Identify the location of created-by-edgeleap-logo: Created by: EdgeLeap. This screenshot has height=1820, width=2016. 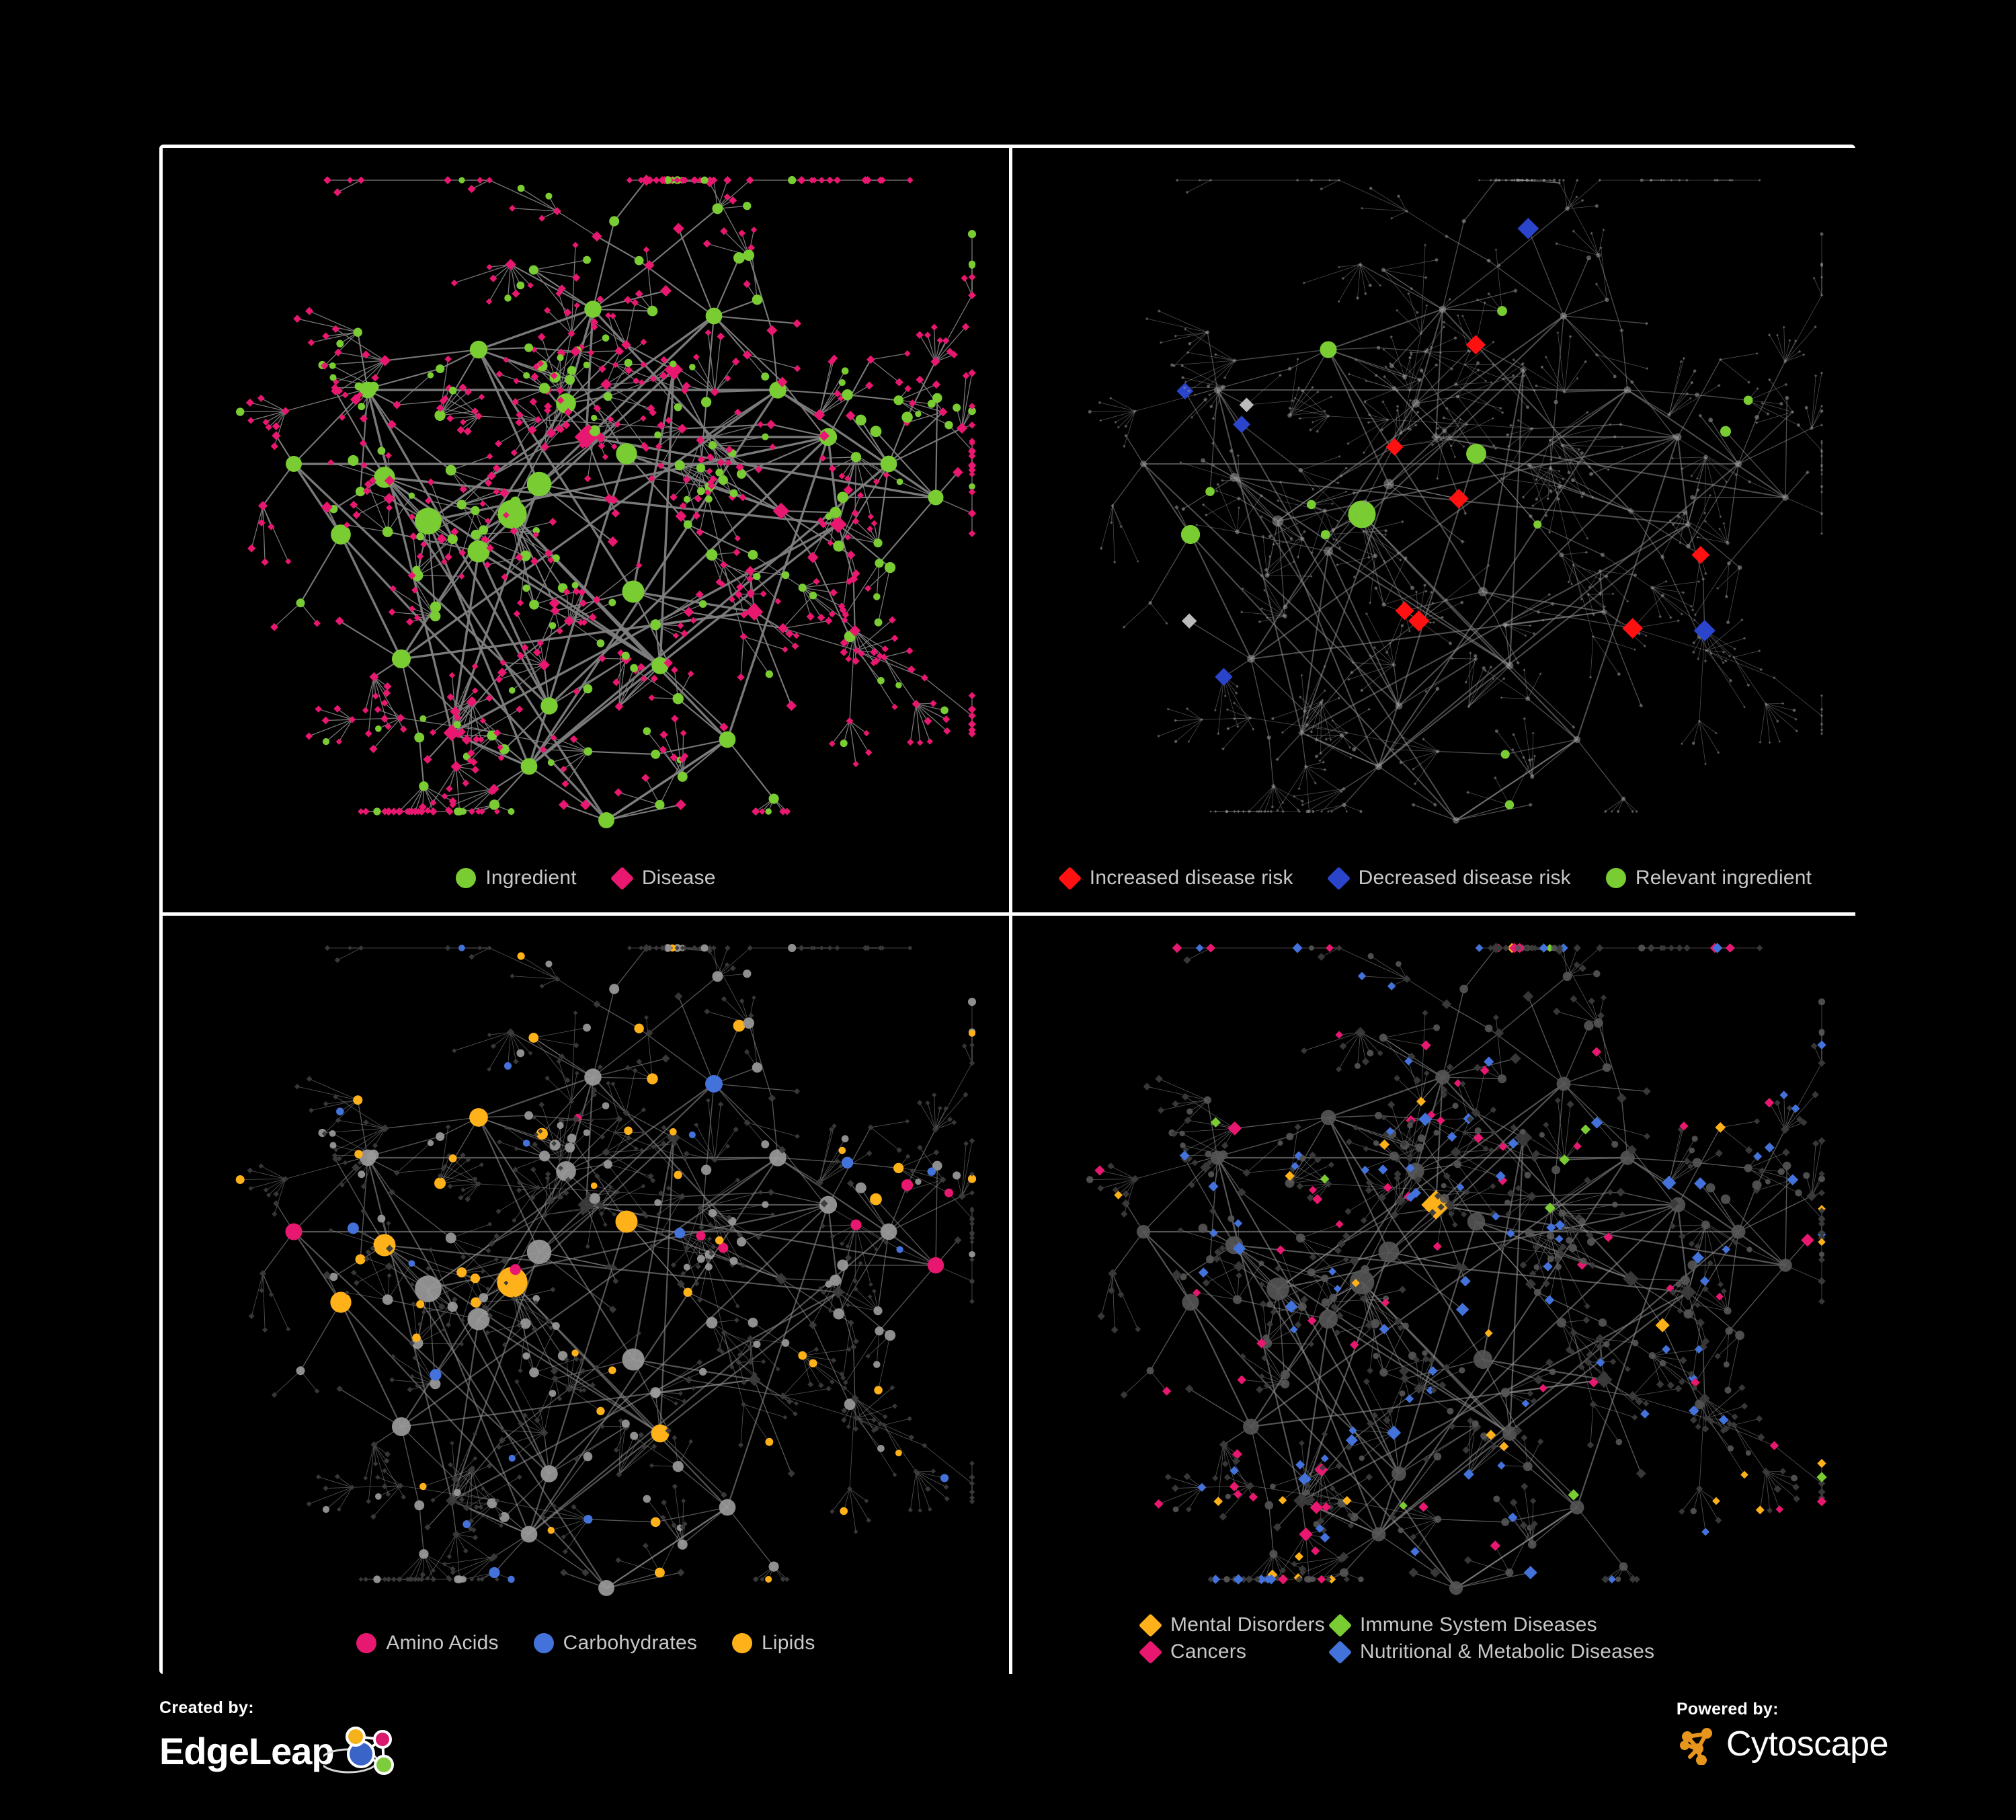
(279, 1739).